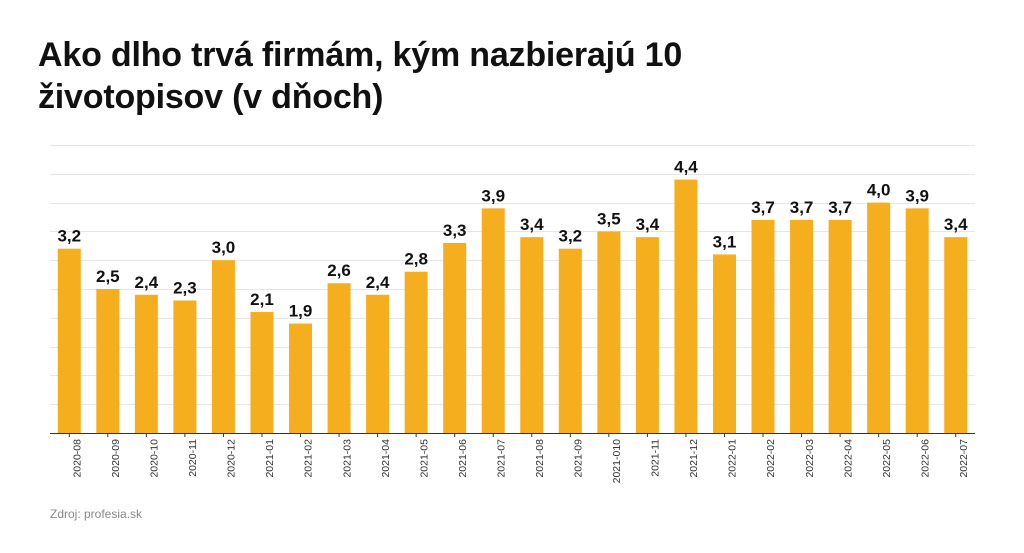 This screenshot has height=553, width=1024. Describe the element at coordinates (609, 218) in the screenshot. I see `value-label: 3,5` at that location.